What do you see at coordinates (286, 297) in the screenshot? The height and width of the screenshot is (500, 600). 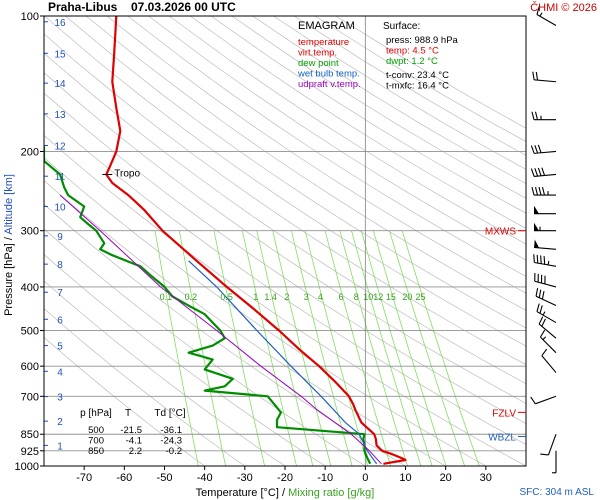 I see `mixing-ratio-tick-label: 2` at bounding box center [286, 297].